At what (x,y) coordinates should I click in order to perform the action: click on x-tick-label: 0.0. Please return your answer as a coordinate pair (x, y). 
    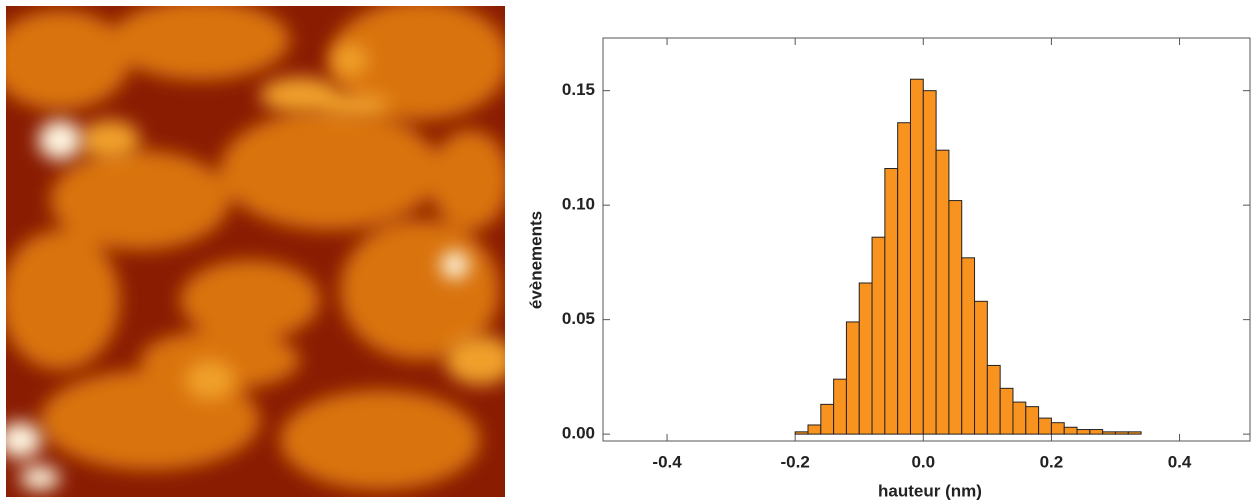
    Looking at the image, I should click on (923, 461).